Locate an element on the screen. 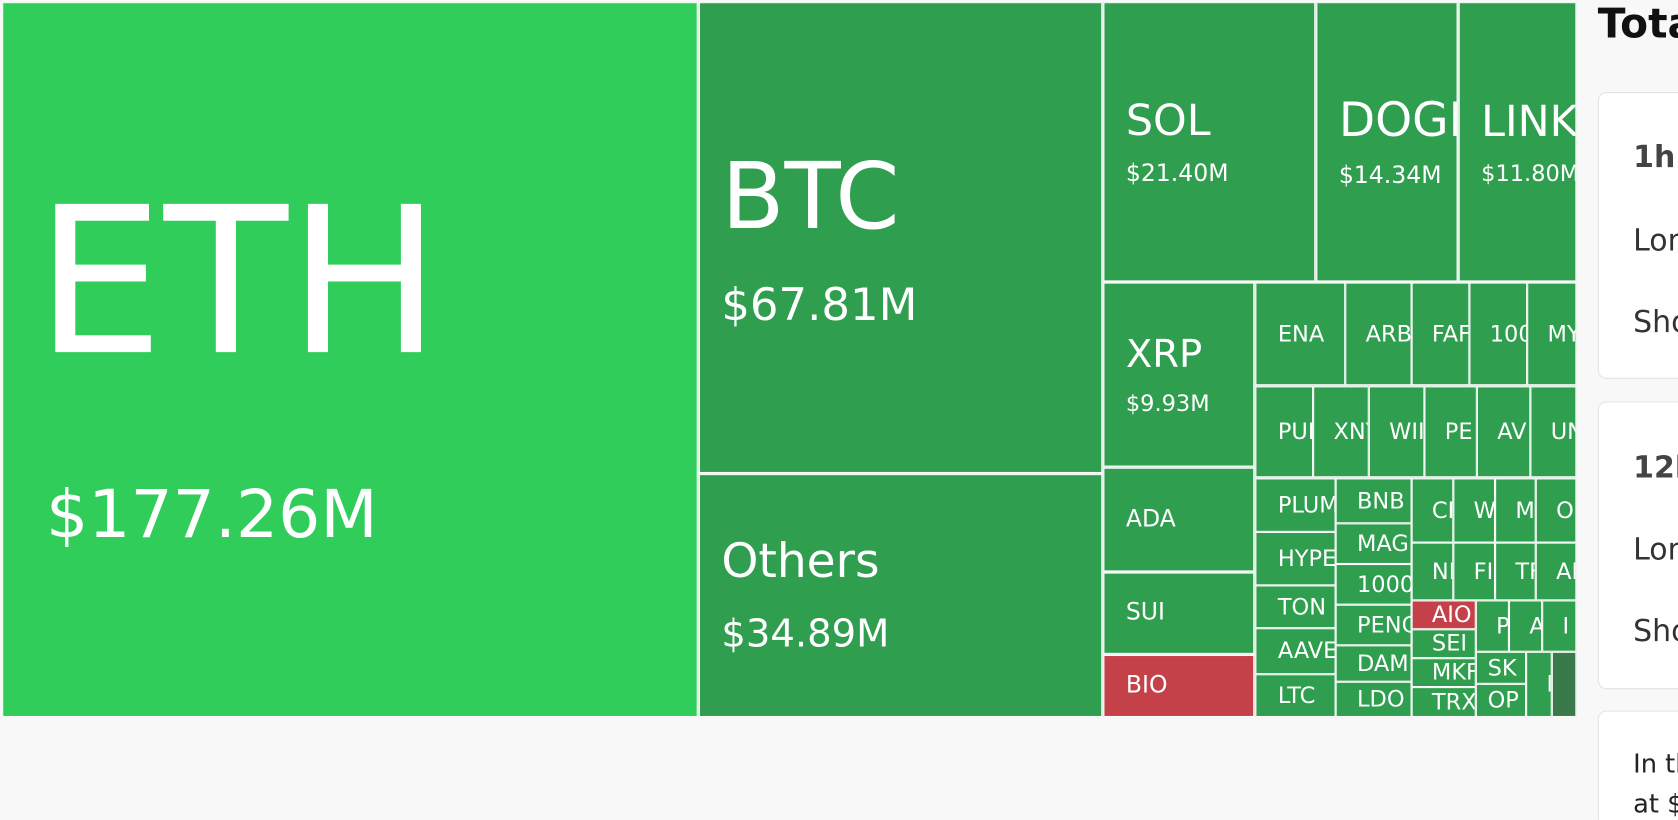  treemap-tile: LINK $11.80M is located at coordinates (1517, 142).